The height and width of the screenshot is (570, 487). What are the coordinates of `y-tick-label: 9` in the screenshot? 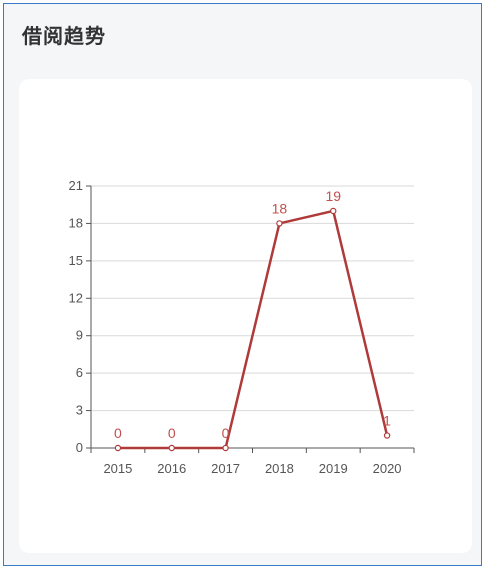 It's located at (79, 335).